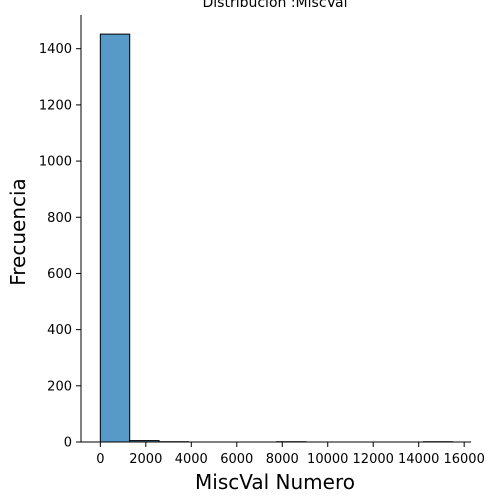 The width and height of the screenshot is (500, 500). What do you see at coordinates (55, 162) in the screenshot?
I see `y-tick-label: 1000` at bounding box center [55, 162].